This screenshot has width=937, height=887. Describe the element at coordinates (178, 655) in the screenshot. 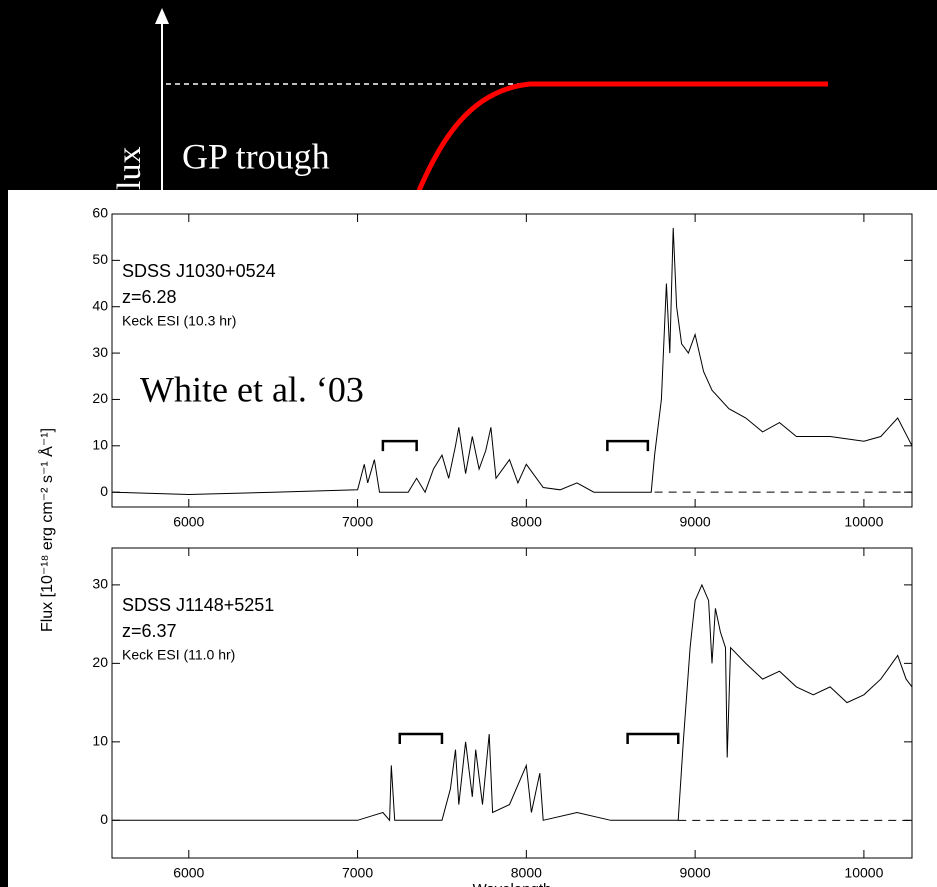

I see `exposure: Keck ESI (11.0 hr)` at that location.